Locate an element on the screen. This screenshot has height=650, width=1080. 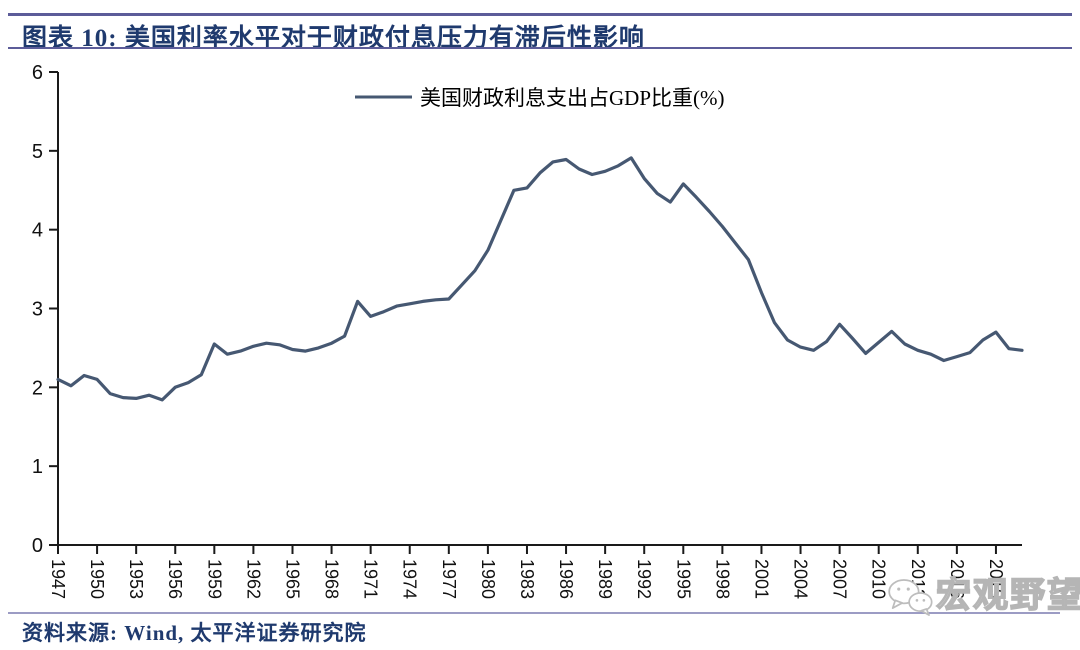
y-axis-label: 6 is located at coordinates (37, 73).